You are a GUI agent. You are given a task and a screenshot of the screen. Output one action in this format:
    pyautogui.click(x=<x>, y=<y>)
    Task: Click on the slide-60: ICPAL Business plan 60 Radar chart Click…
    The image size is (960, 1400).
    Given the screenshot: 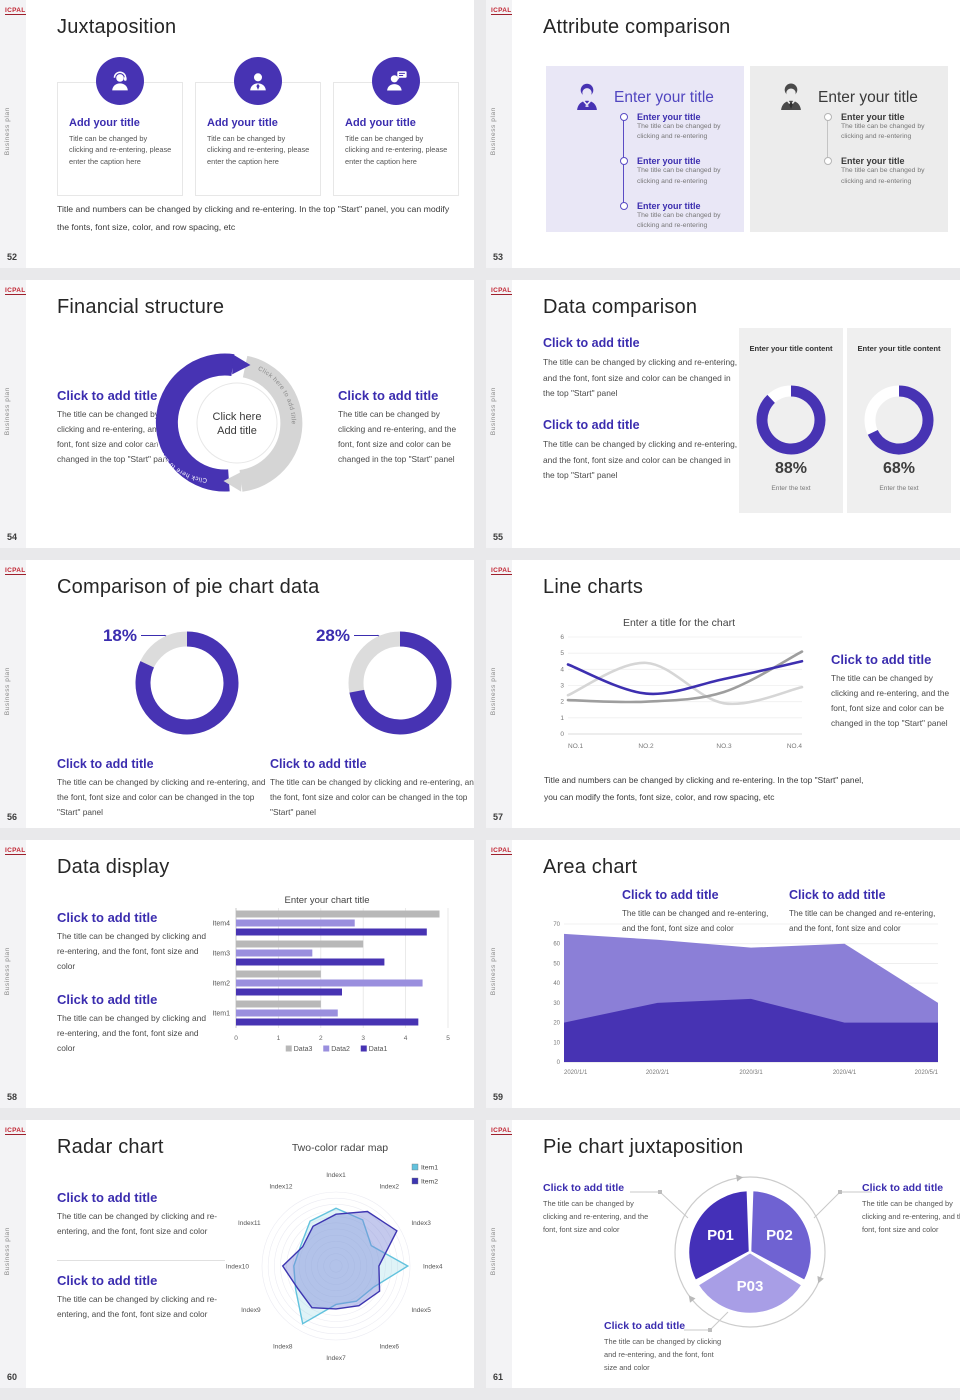 What is the action you would take?
    pyautogui.click(x=237, y=1254)
    